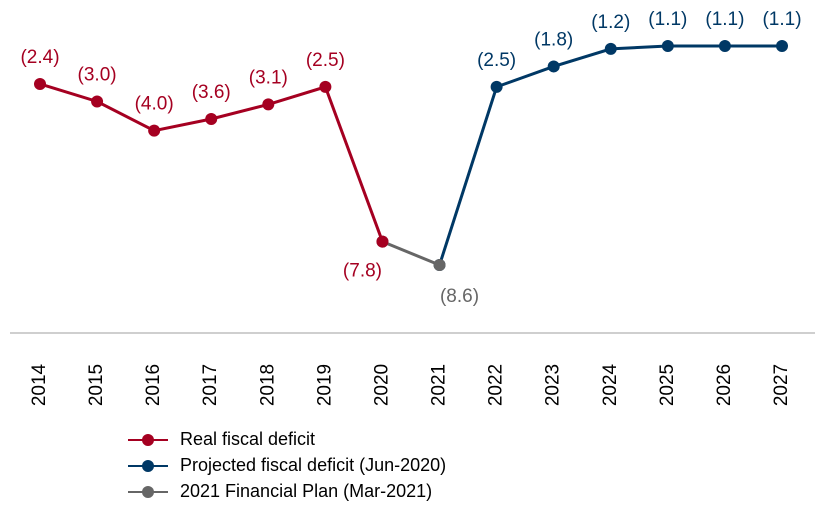 The image size is (815, 512). What do you see at coordinates (153, 385) in the screenshot?
I see `x-tick-label: 2016` at bounding box center [153, 385].